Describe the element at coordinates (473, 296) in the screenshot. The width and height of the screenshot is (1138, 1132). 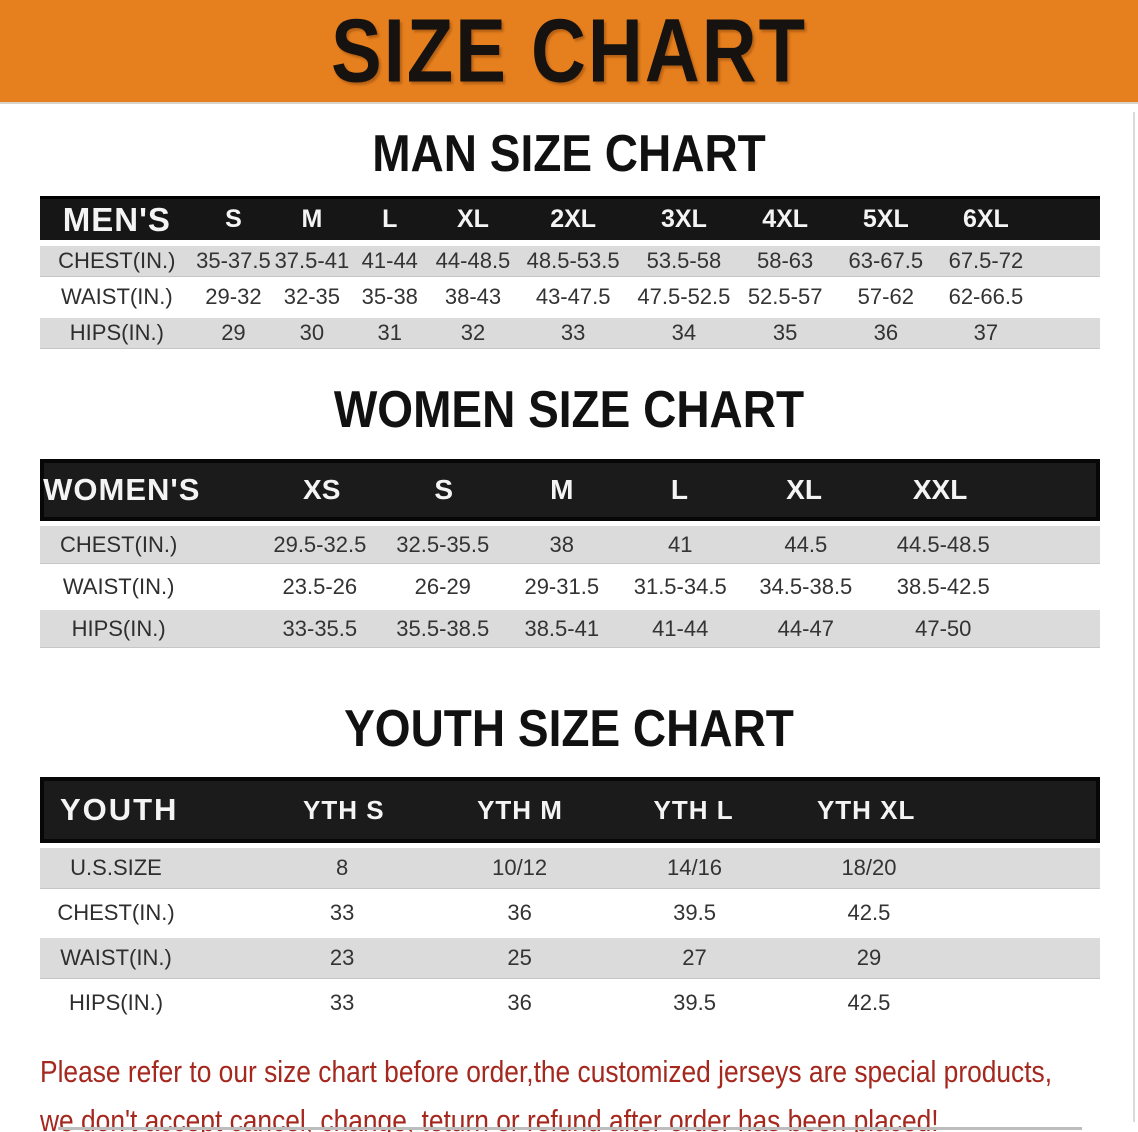
I see `cell: 38-43` at that location.